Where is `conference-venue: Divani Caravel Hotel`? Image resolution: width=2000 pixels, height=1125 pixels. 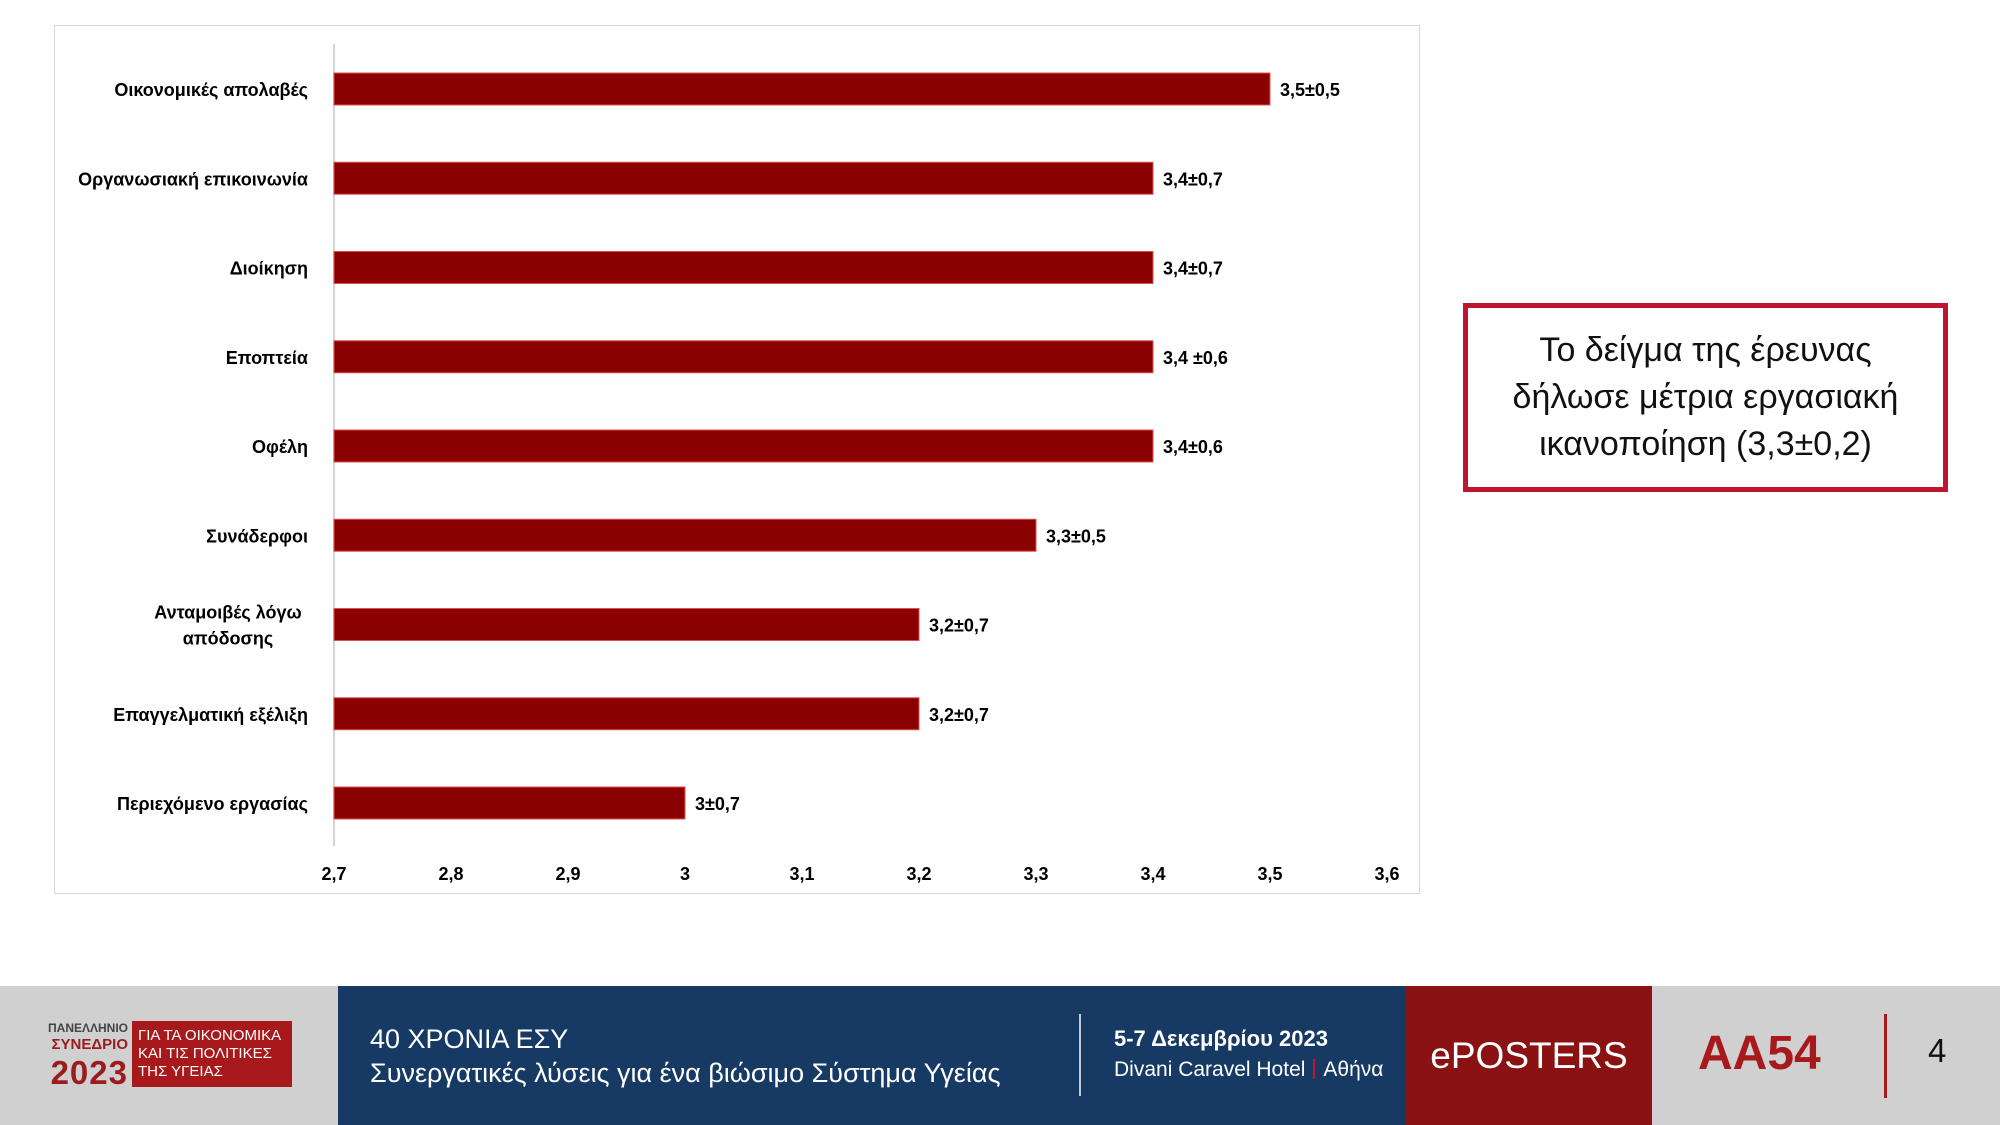 conference-venue: Divani Caravel Hotel is located at coordinates (1210, 1069).